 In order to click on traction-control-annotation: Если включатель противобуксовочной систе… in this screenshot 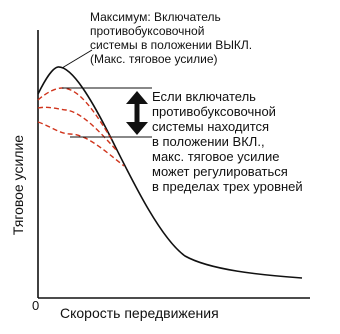, I will do `click(227, 141)`.